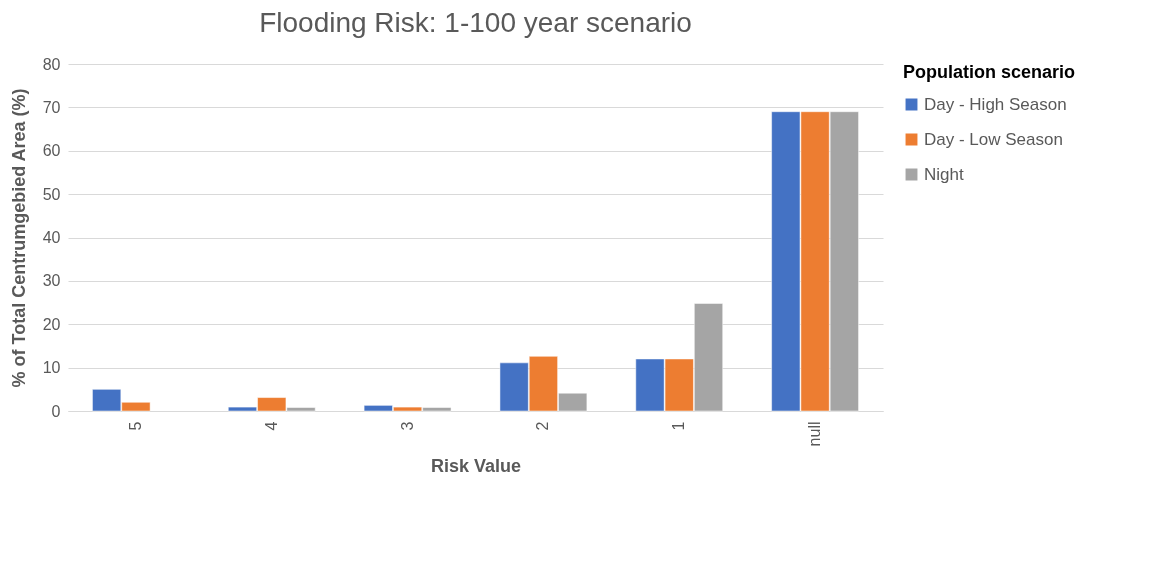 The height and width of the screenshot is (565, 1168). I want to click on x-tick-label: 2, so click(543, 426).